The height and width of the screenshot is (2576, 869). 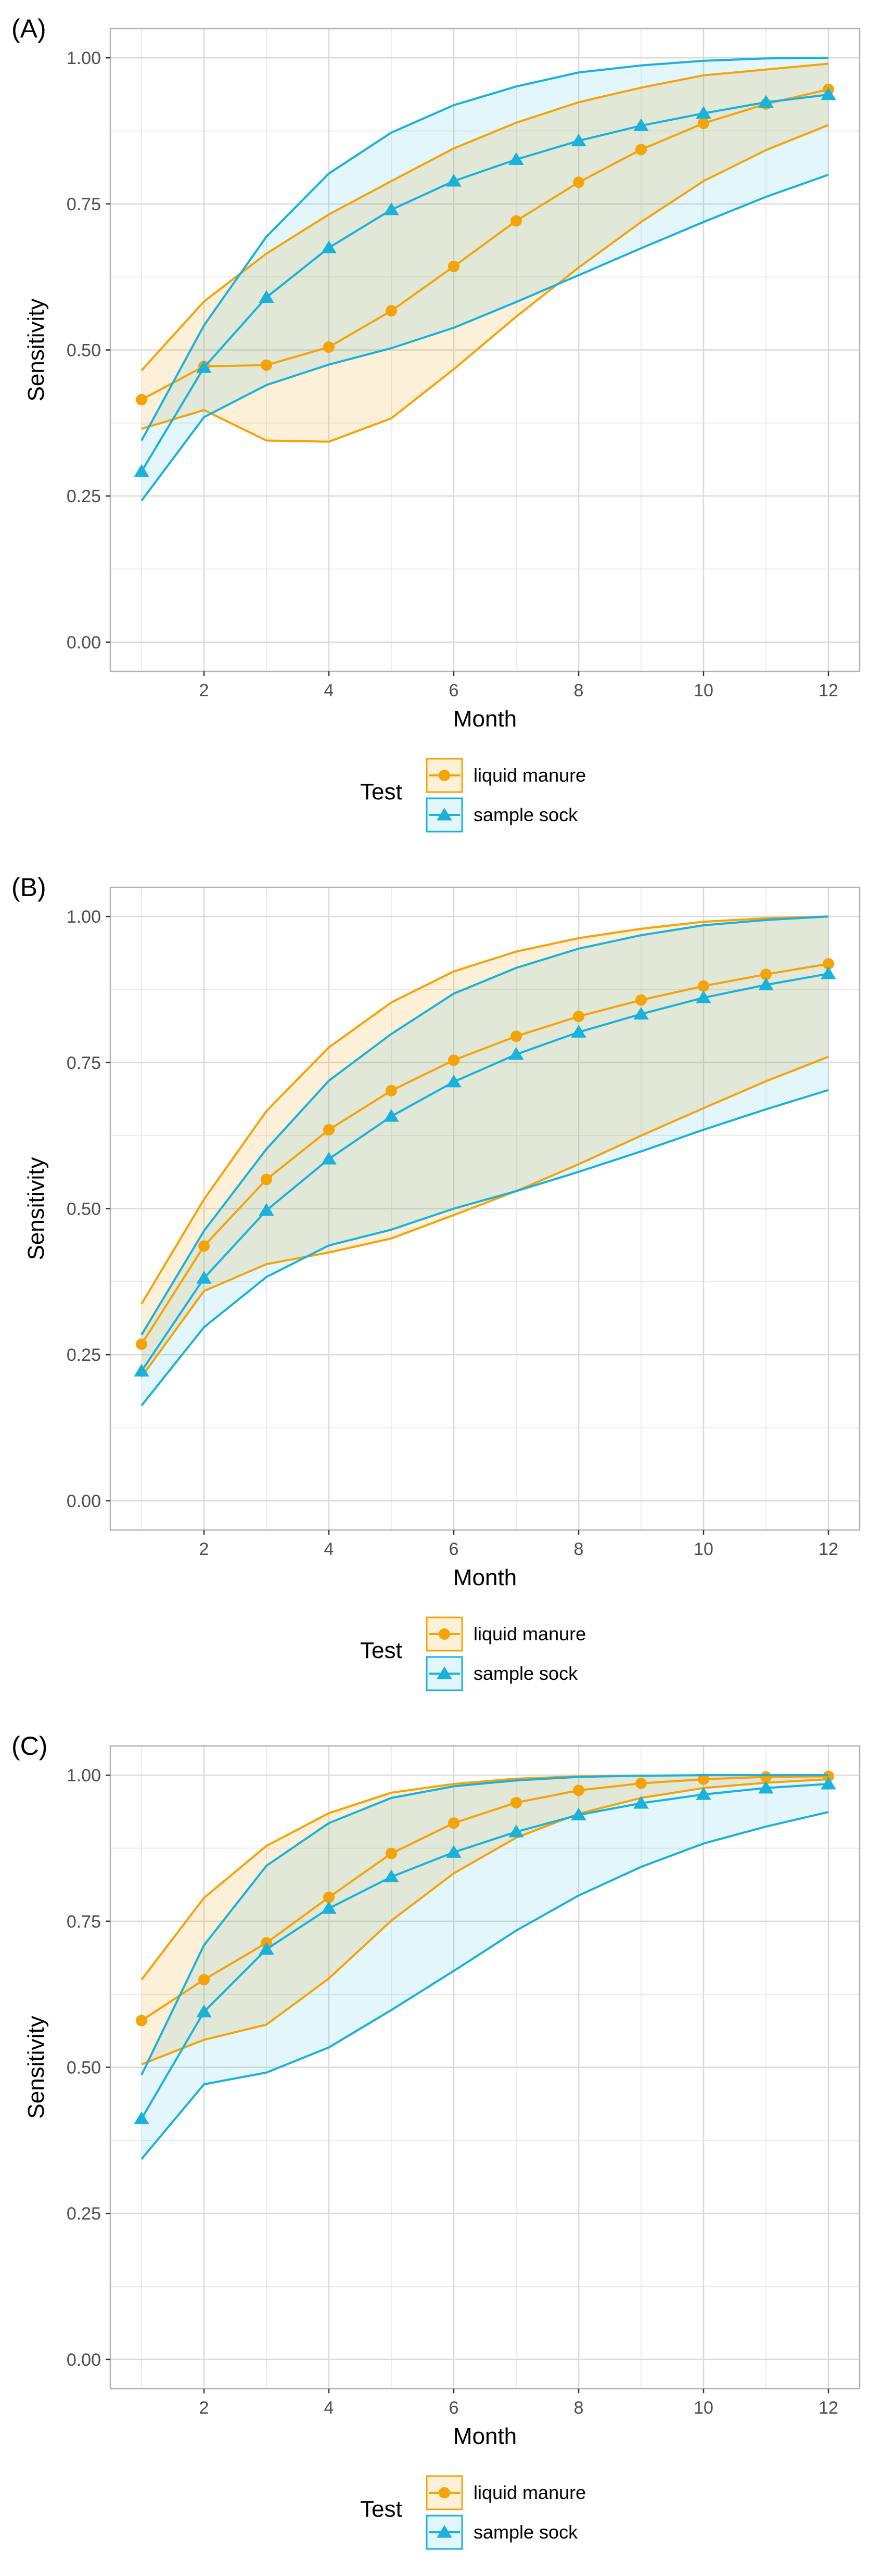 I want to click on legend: Test liquid manure sample sock, so click(x=473, y=2512).